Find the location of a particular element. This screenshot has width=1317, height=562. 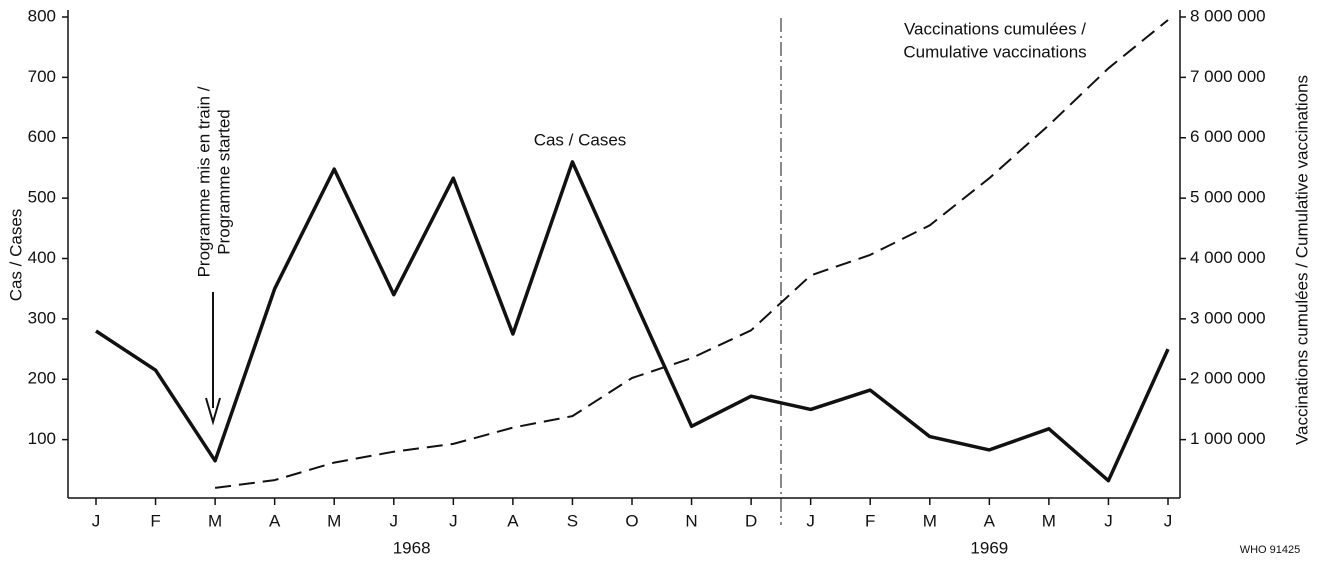

annotation: Cumulative vaccinations is located at coordinates (994, 51).